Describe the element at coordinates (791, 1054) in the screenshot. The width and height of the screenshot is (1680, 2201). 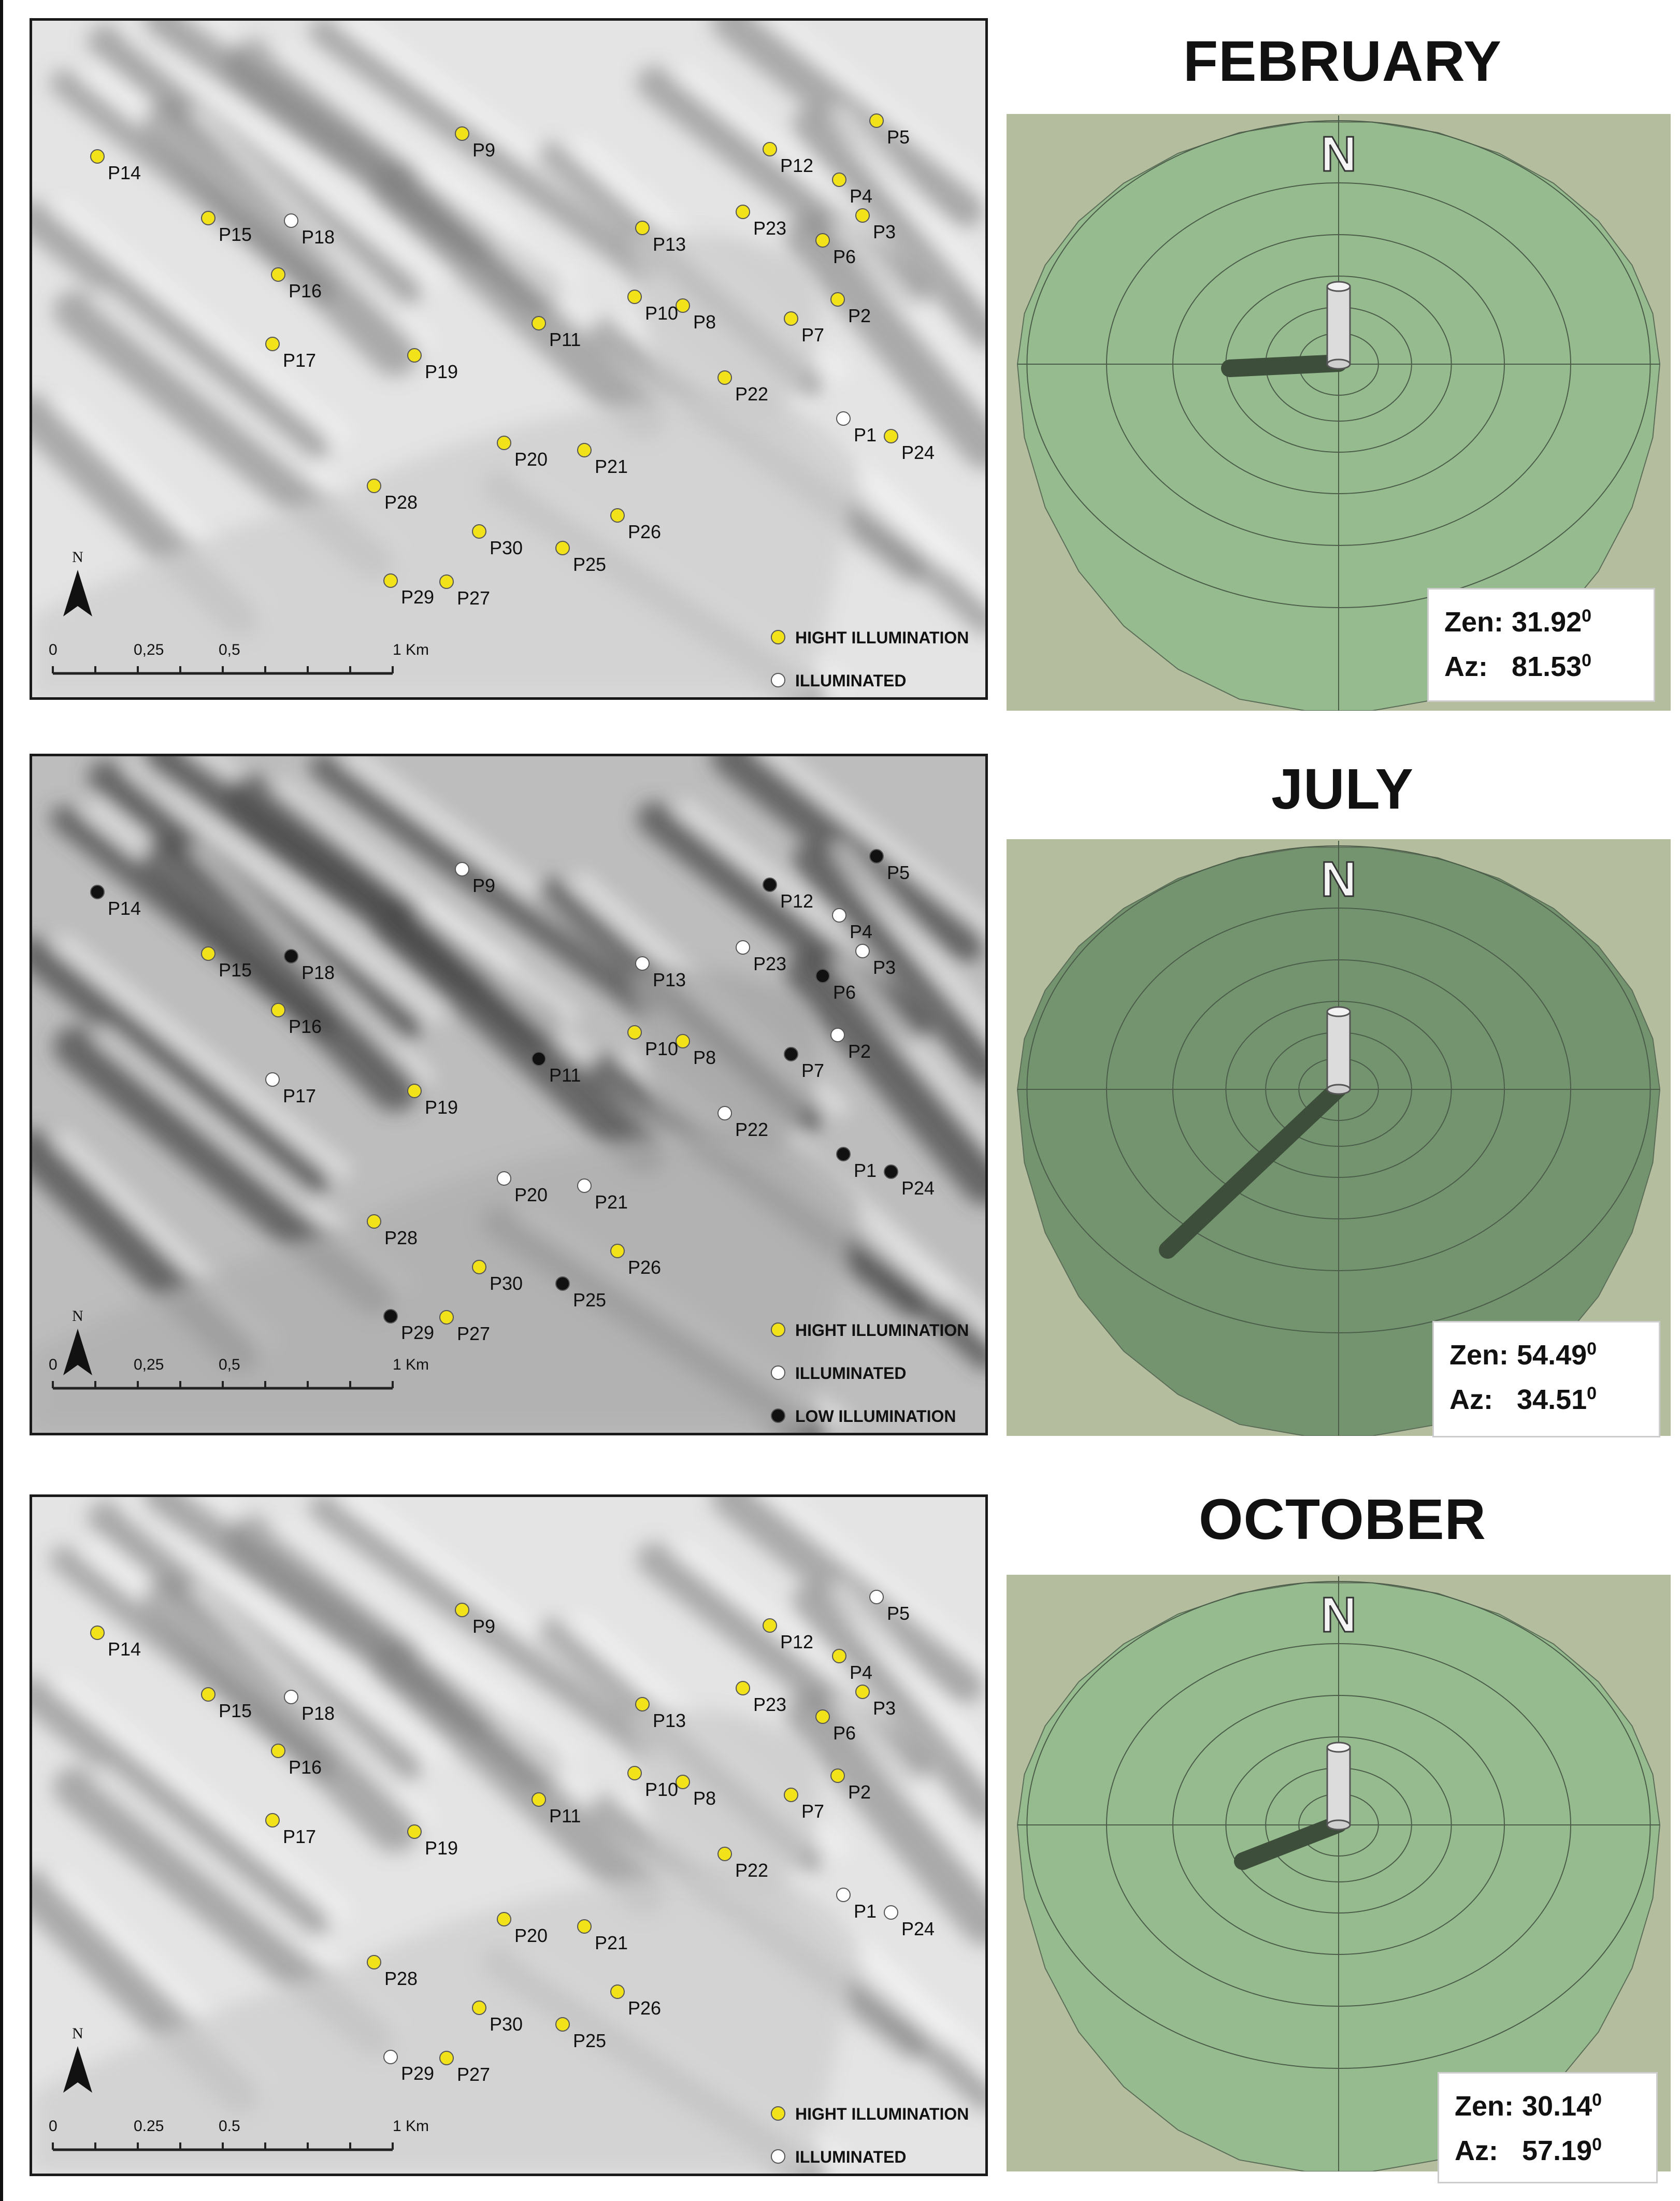
I see `point-marker-p7` at that location.